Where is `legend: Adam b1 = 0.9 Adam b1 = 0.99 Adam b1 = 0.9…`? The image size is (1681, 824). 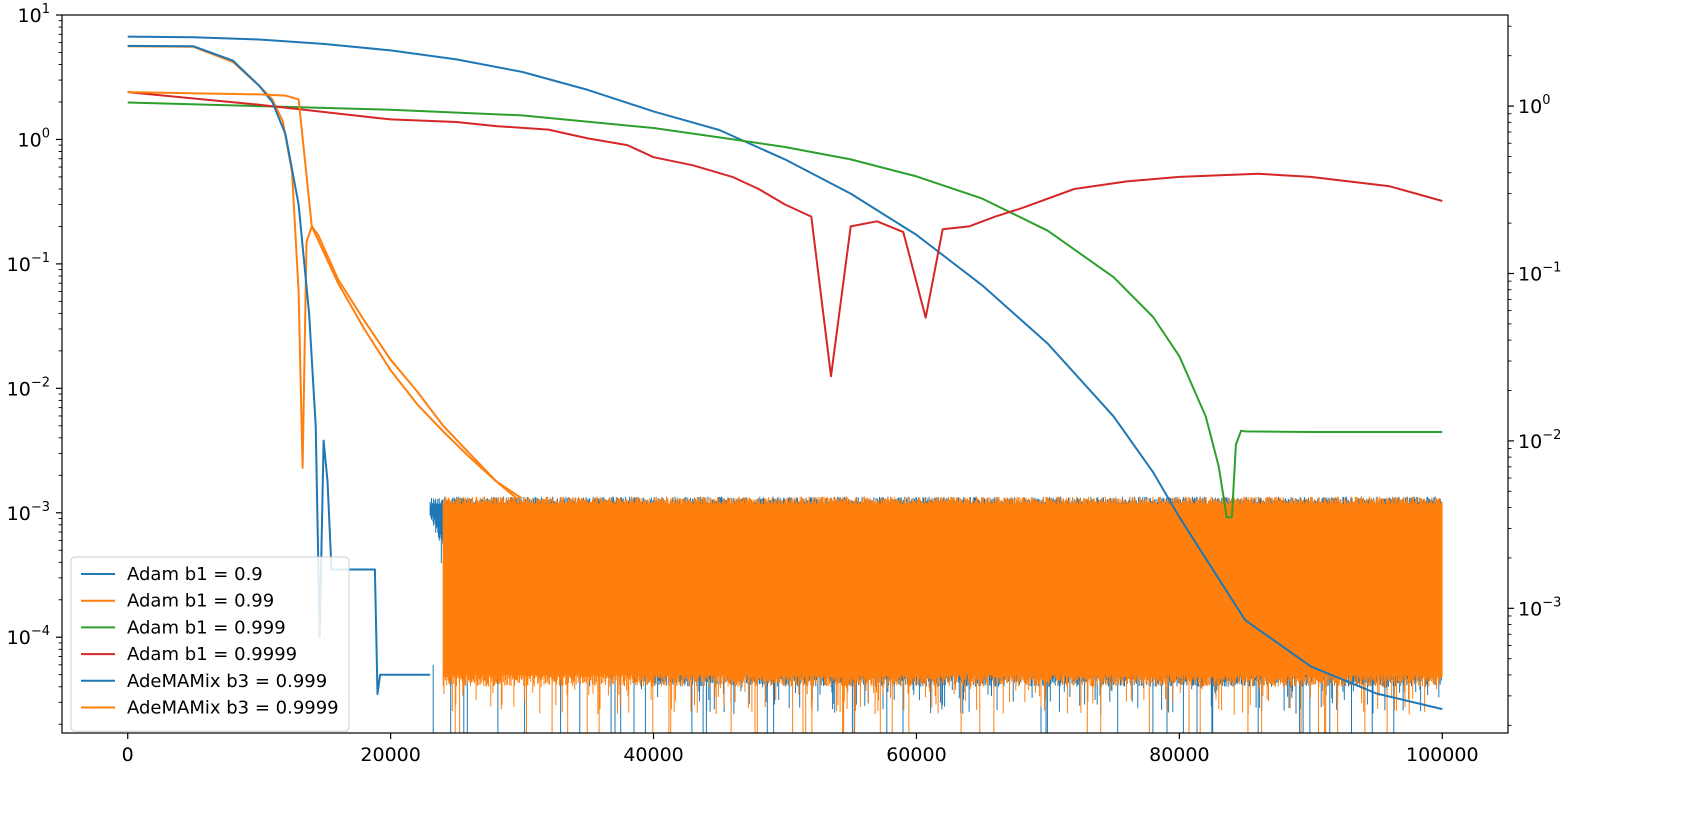 legend: Adam b1 = 0.9 Adam b1 = 0.99 Adam b1 = 0.9… is located at coordinates (210, 644).